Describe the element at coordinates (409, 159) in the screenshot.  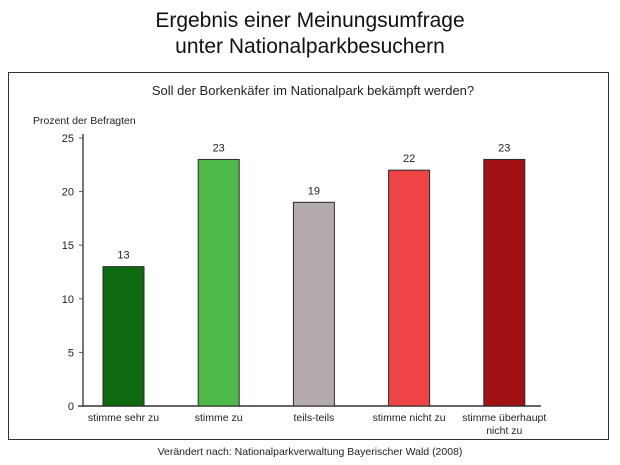
I see `bar-value-label-4: 22` at that location.